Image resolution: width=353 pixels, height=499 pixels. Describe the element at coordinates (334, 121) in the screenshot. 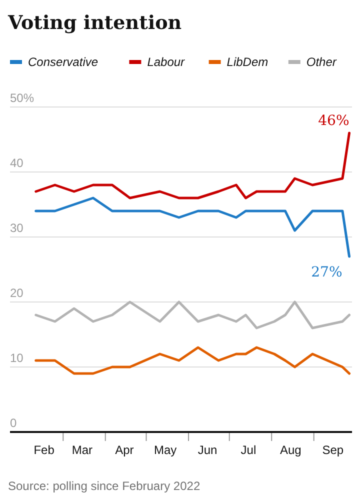

I see `annotation: 46%` at that location.